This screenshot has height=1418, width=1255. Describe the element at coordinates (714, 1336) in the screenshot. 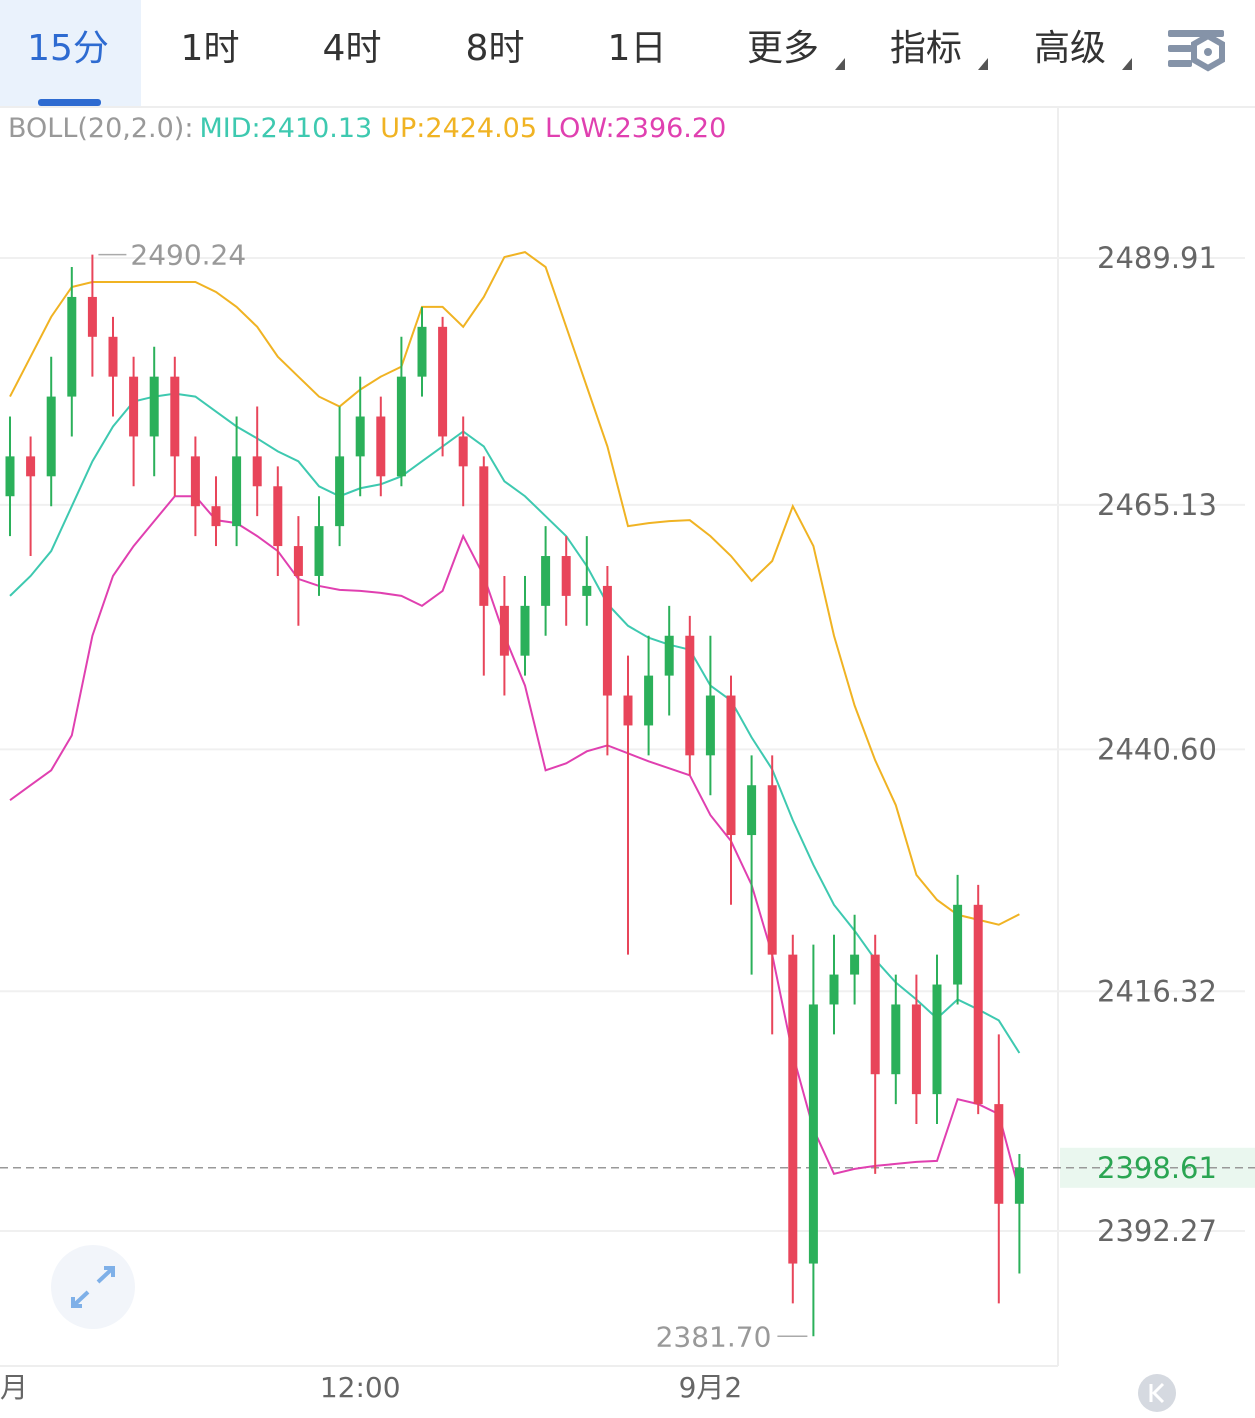

I see `low-marker-label: 2381.70` at that location.